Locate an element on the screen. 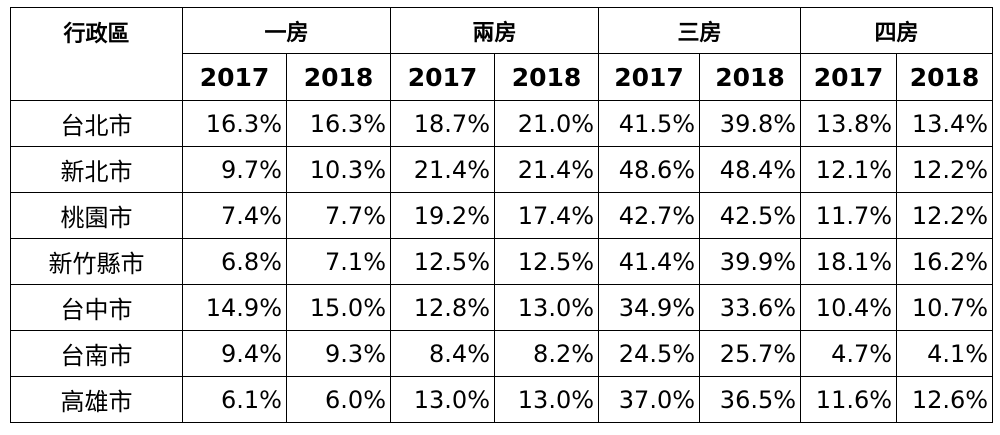  value-cell: 7.4% is located at coordinates (234, 215).